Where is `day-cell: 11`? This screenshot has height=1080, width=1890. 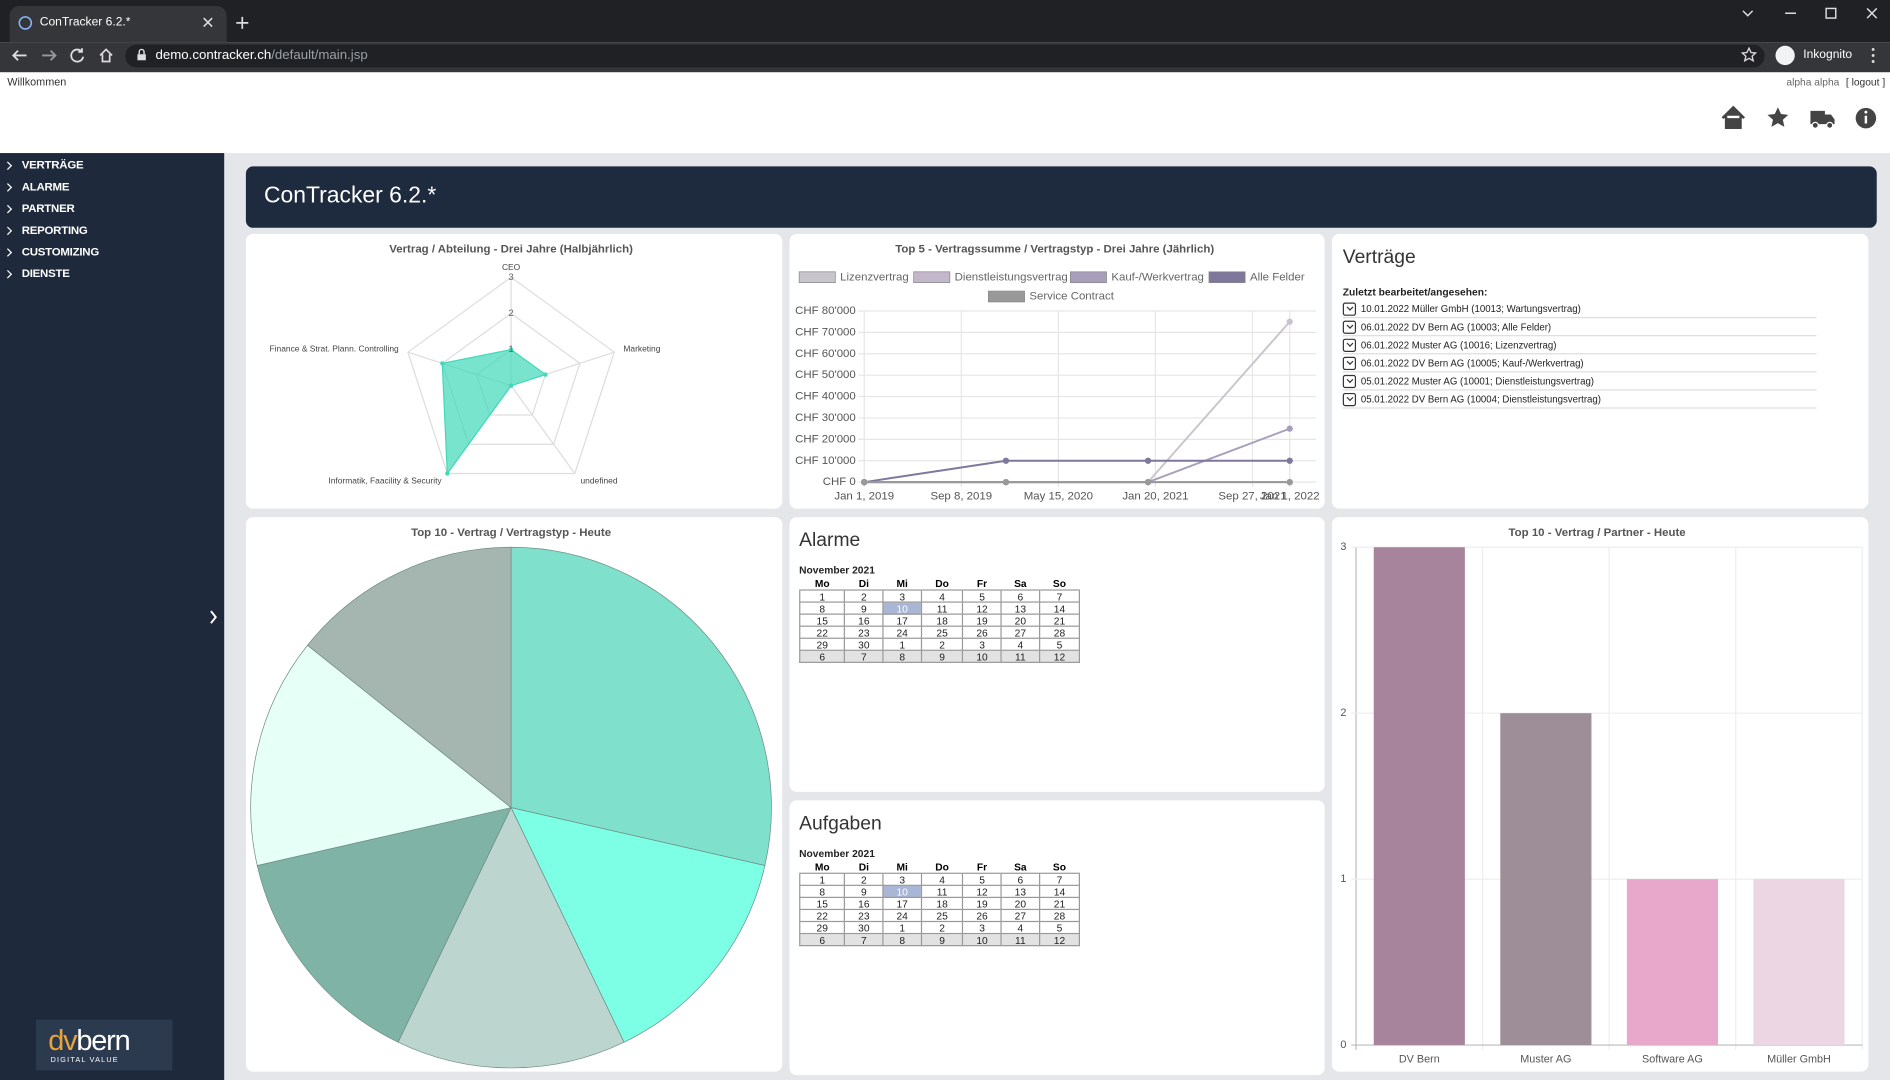 day-cell: 11 is located at coordinates (1020, 939).